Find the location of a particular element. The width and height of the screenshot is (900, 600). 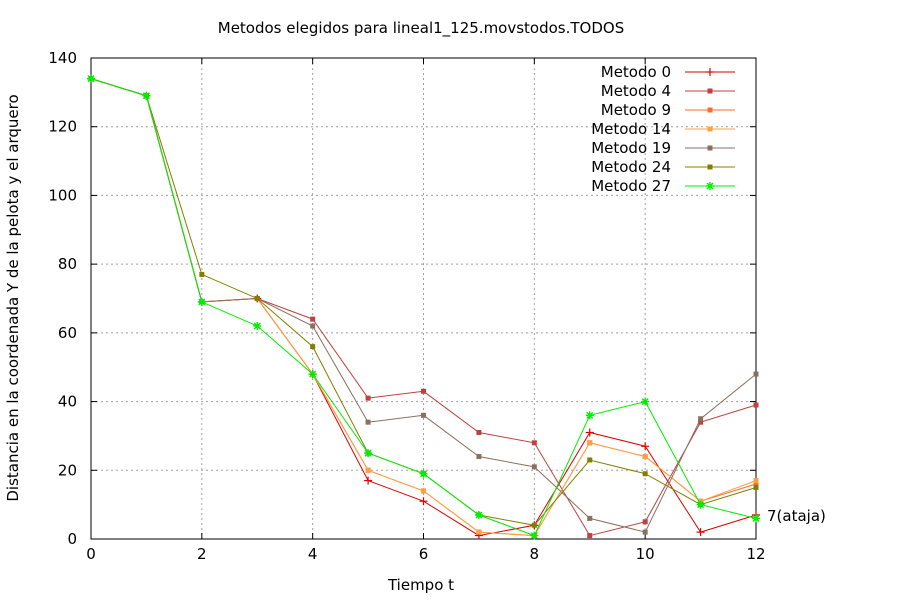

legend-entry: Metodo 14 is located at coordinates (663, 129).